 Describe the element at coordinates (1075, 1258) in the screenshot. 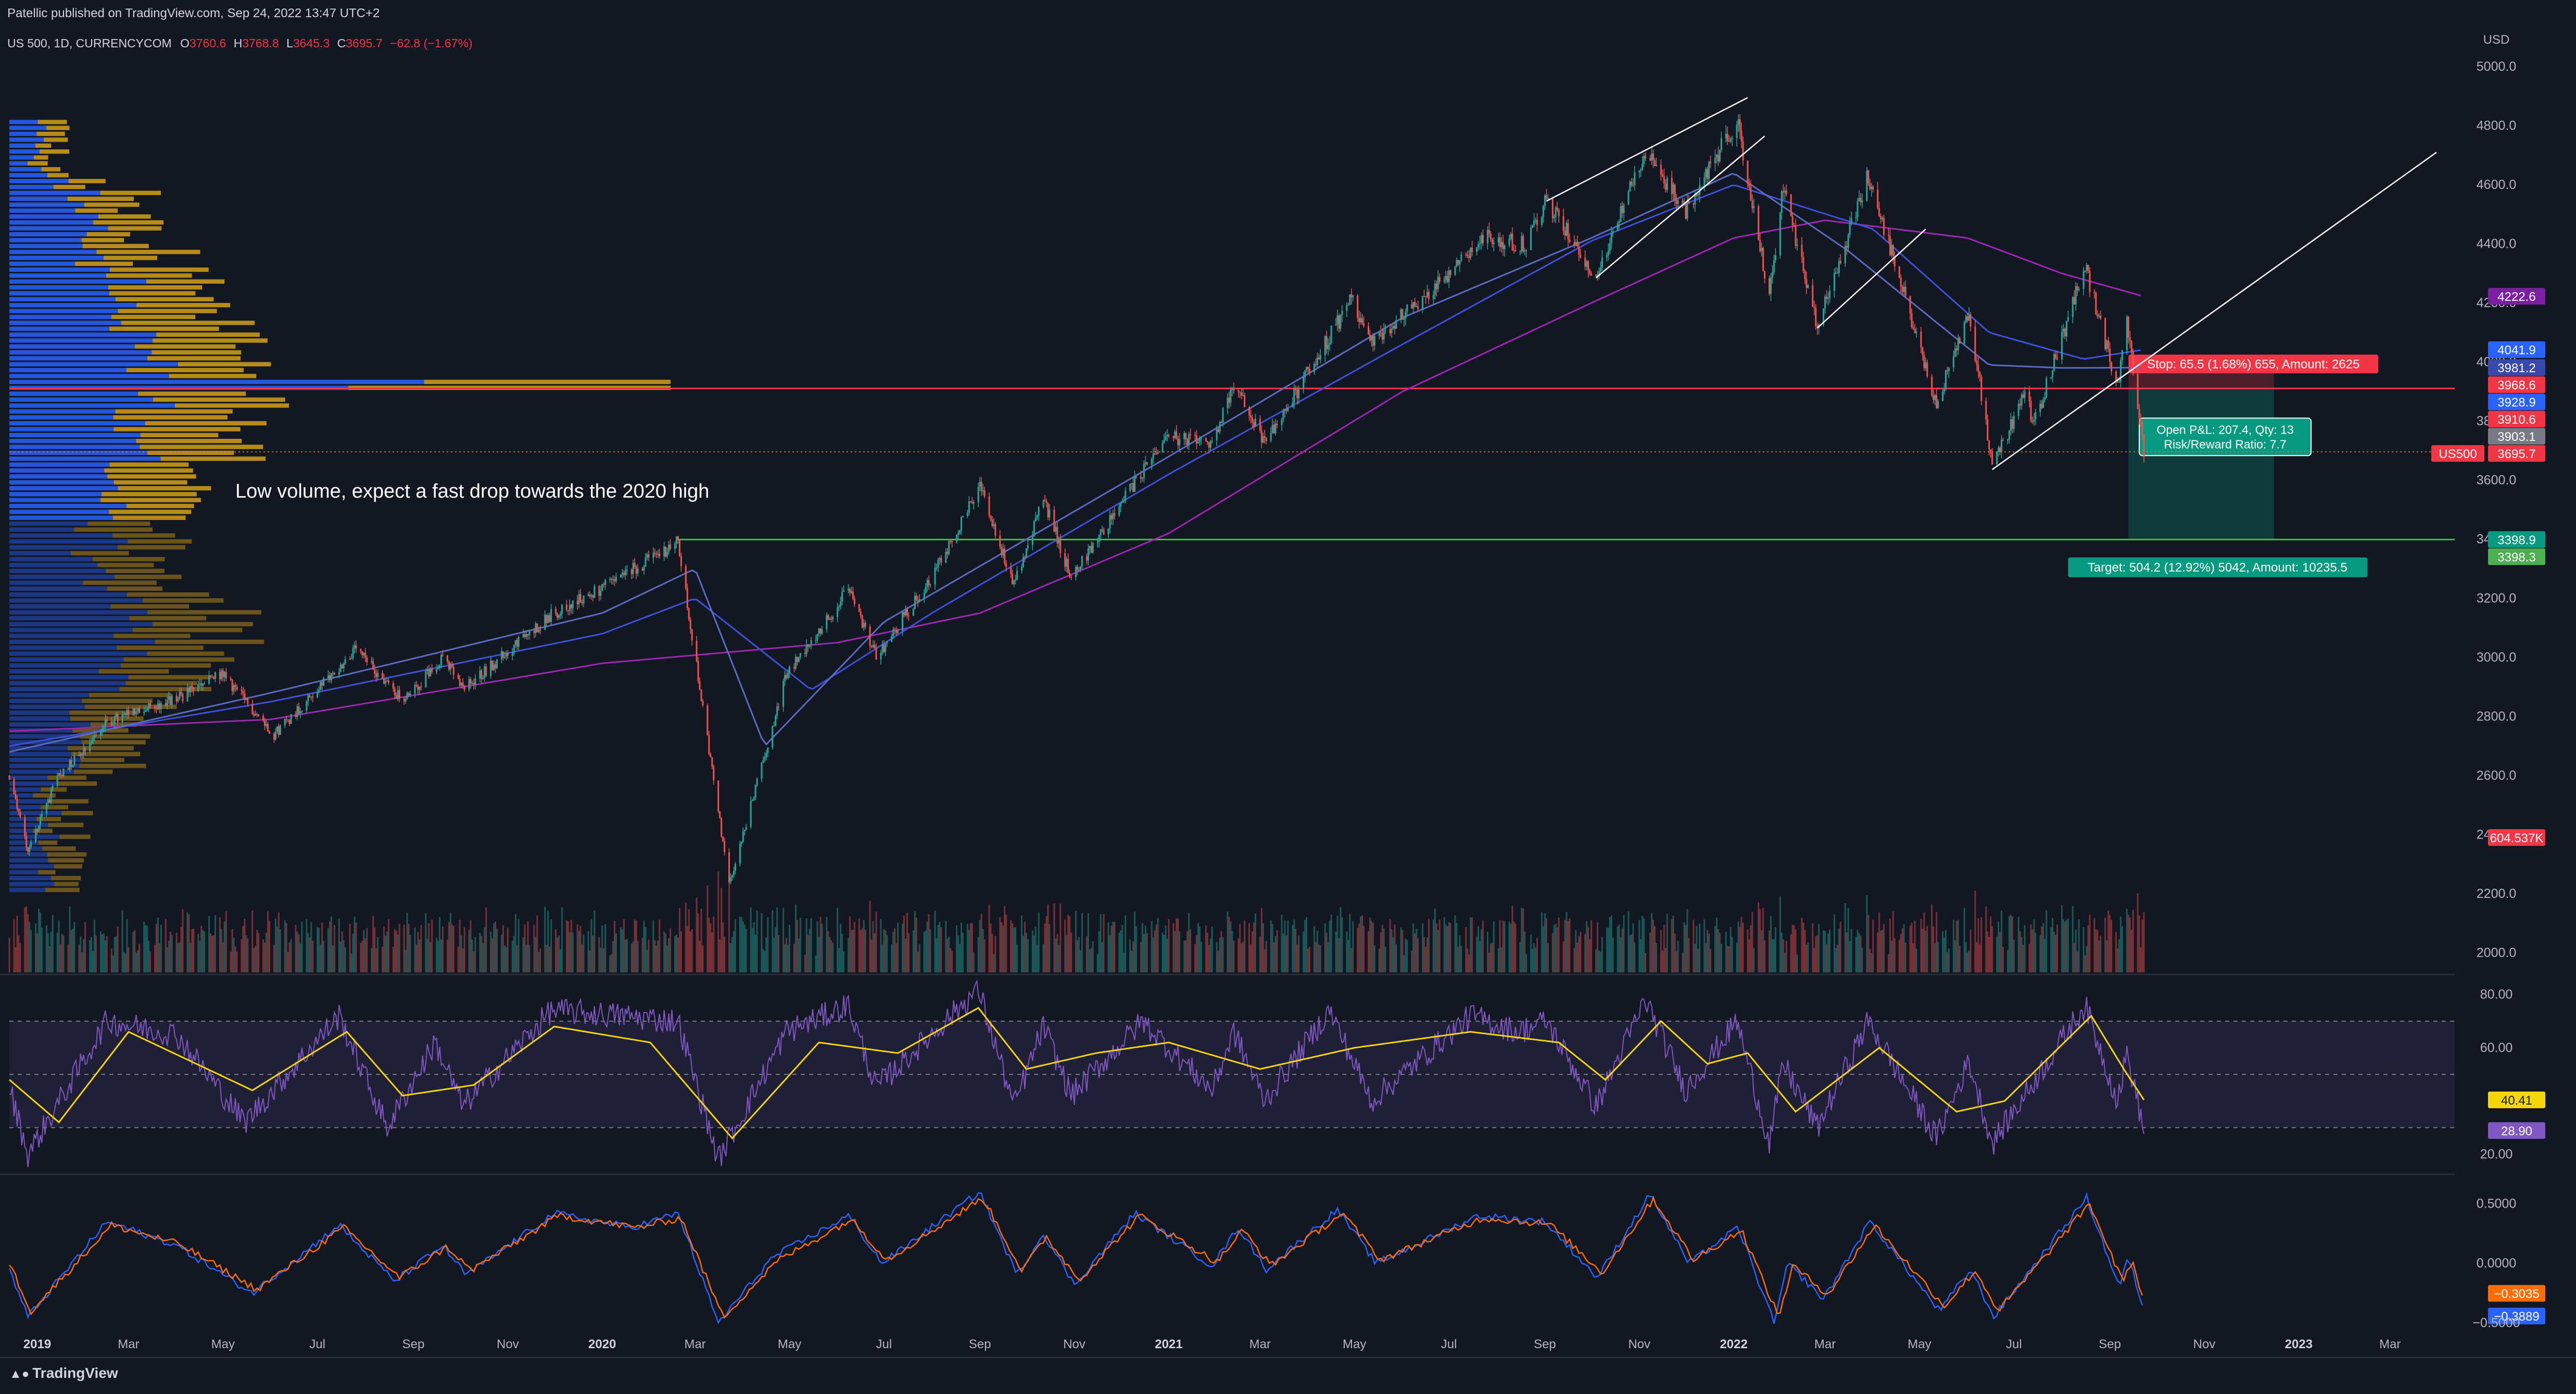

I see `osc-line-blue` at that location.